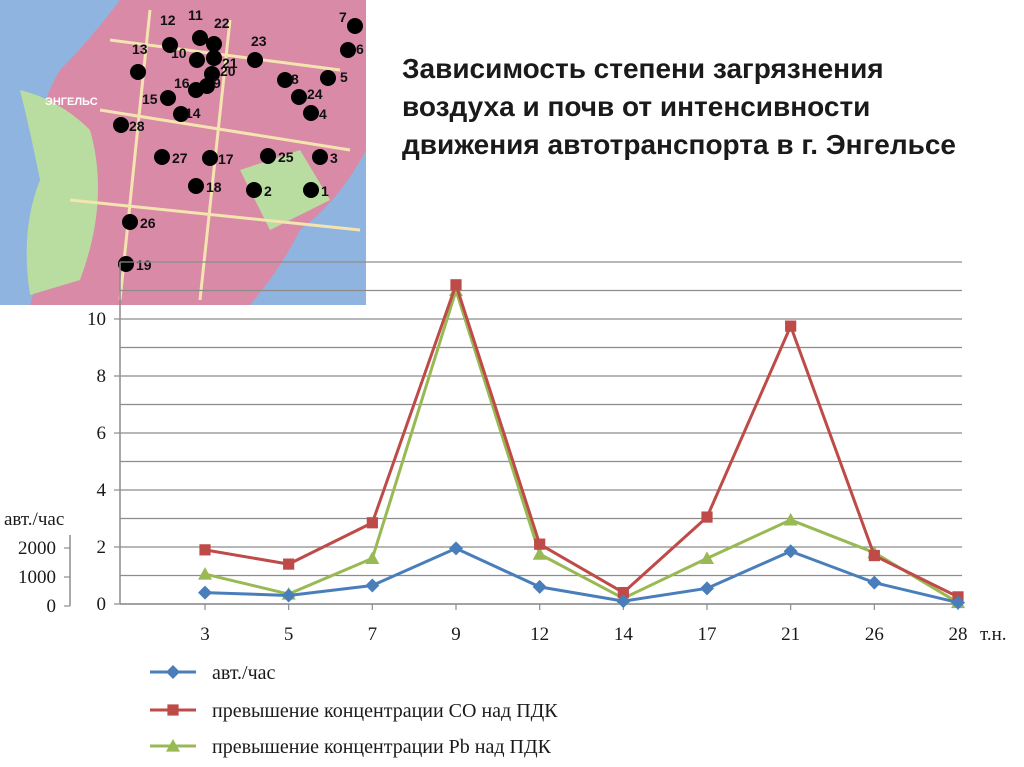 The width and height of the screenshot is (1024, 767). I want to click on map-point-label: 22, so click(222, 23).